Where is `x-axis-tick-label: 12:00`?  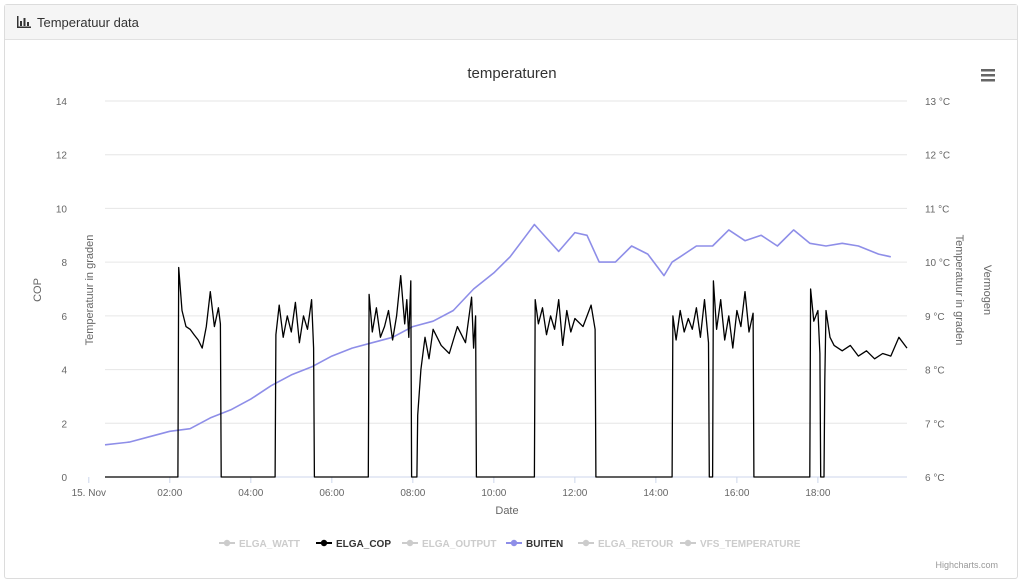
x-axis-tick-label: 12:00 is located at coordinates (574, 493).